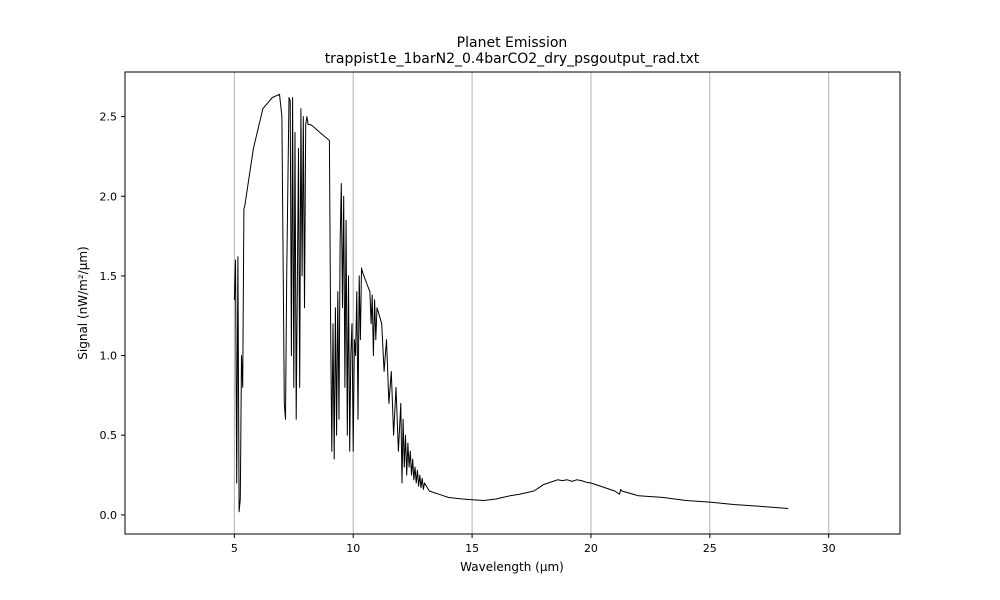 This screenshot has width=1000, height=600. I want to click on y-tick-label: 1.0, so click(109, 356).